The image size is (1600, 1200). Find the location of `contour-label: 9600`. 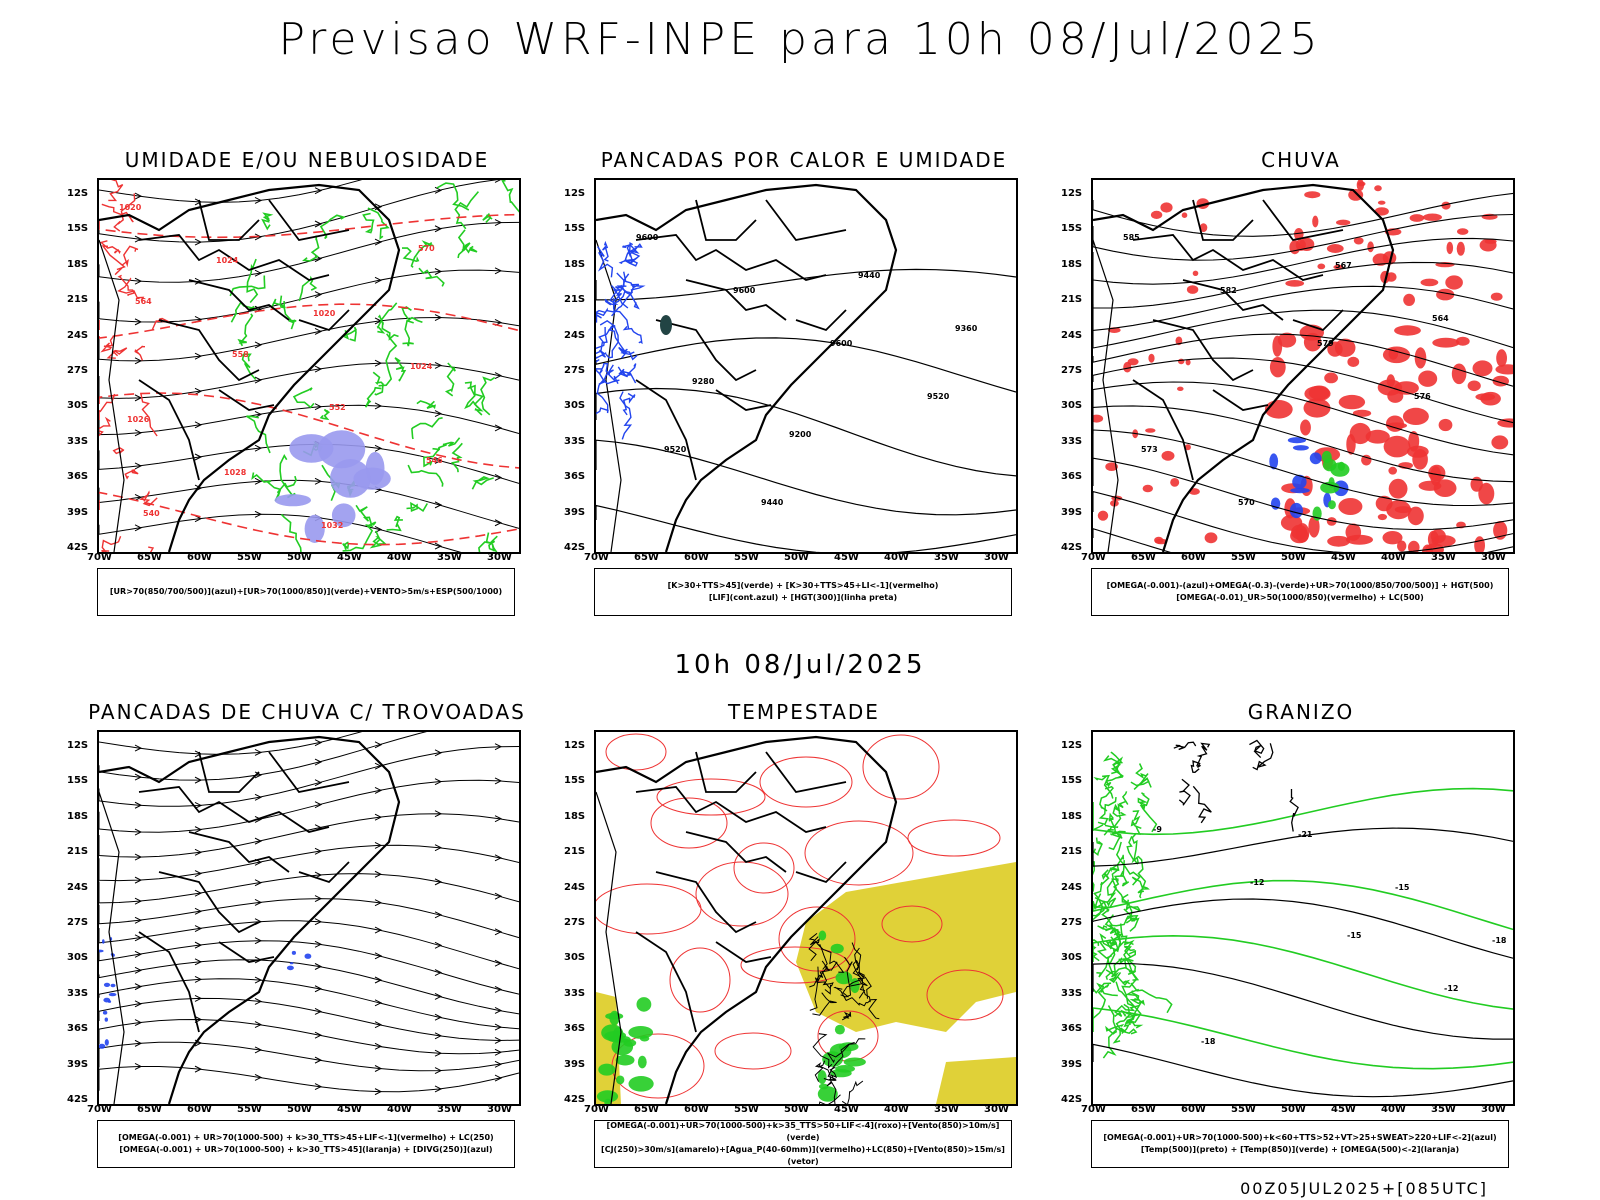

contour-label: 9600 is located at coordinates (744, 290).